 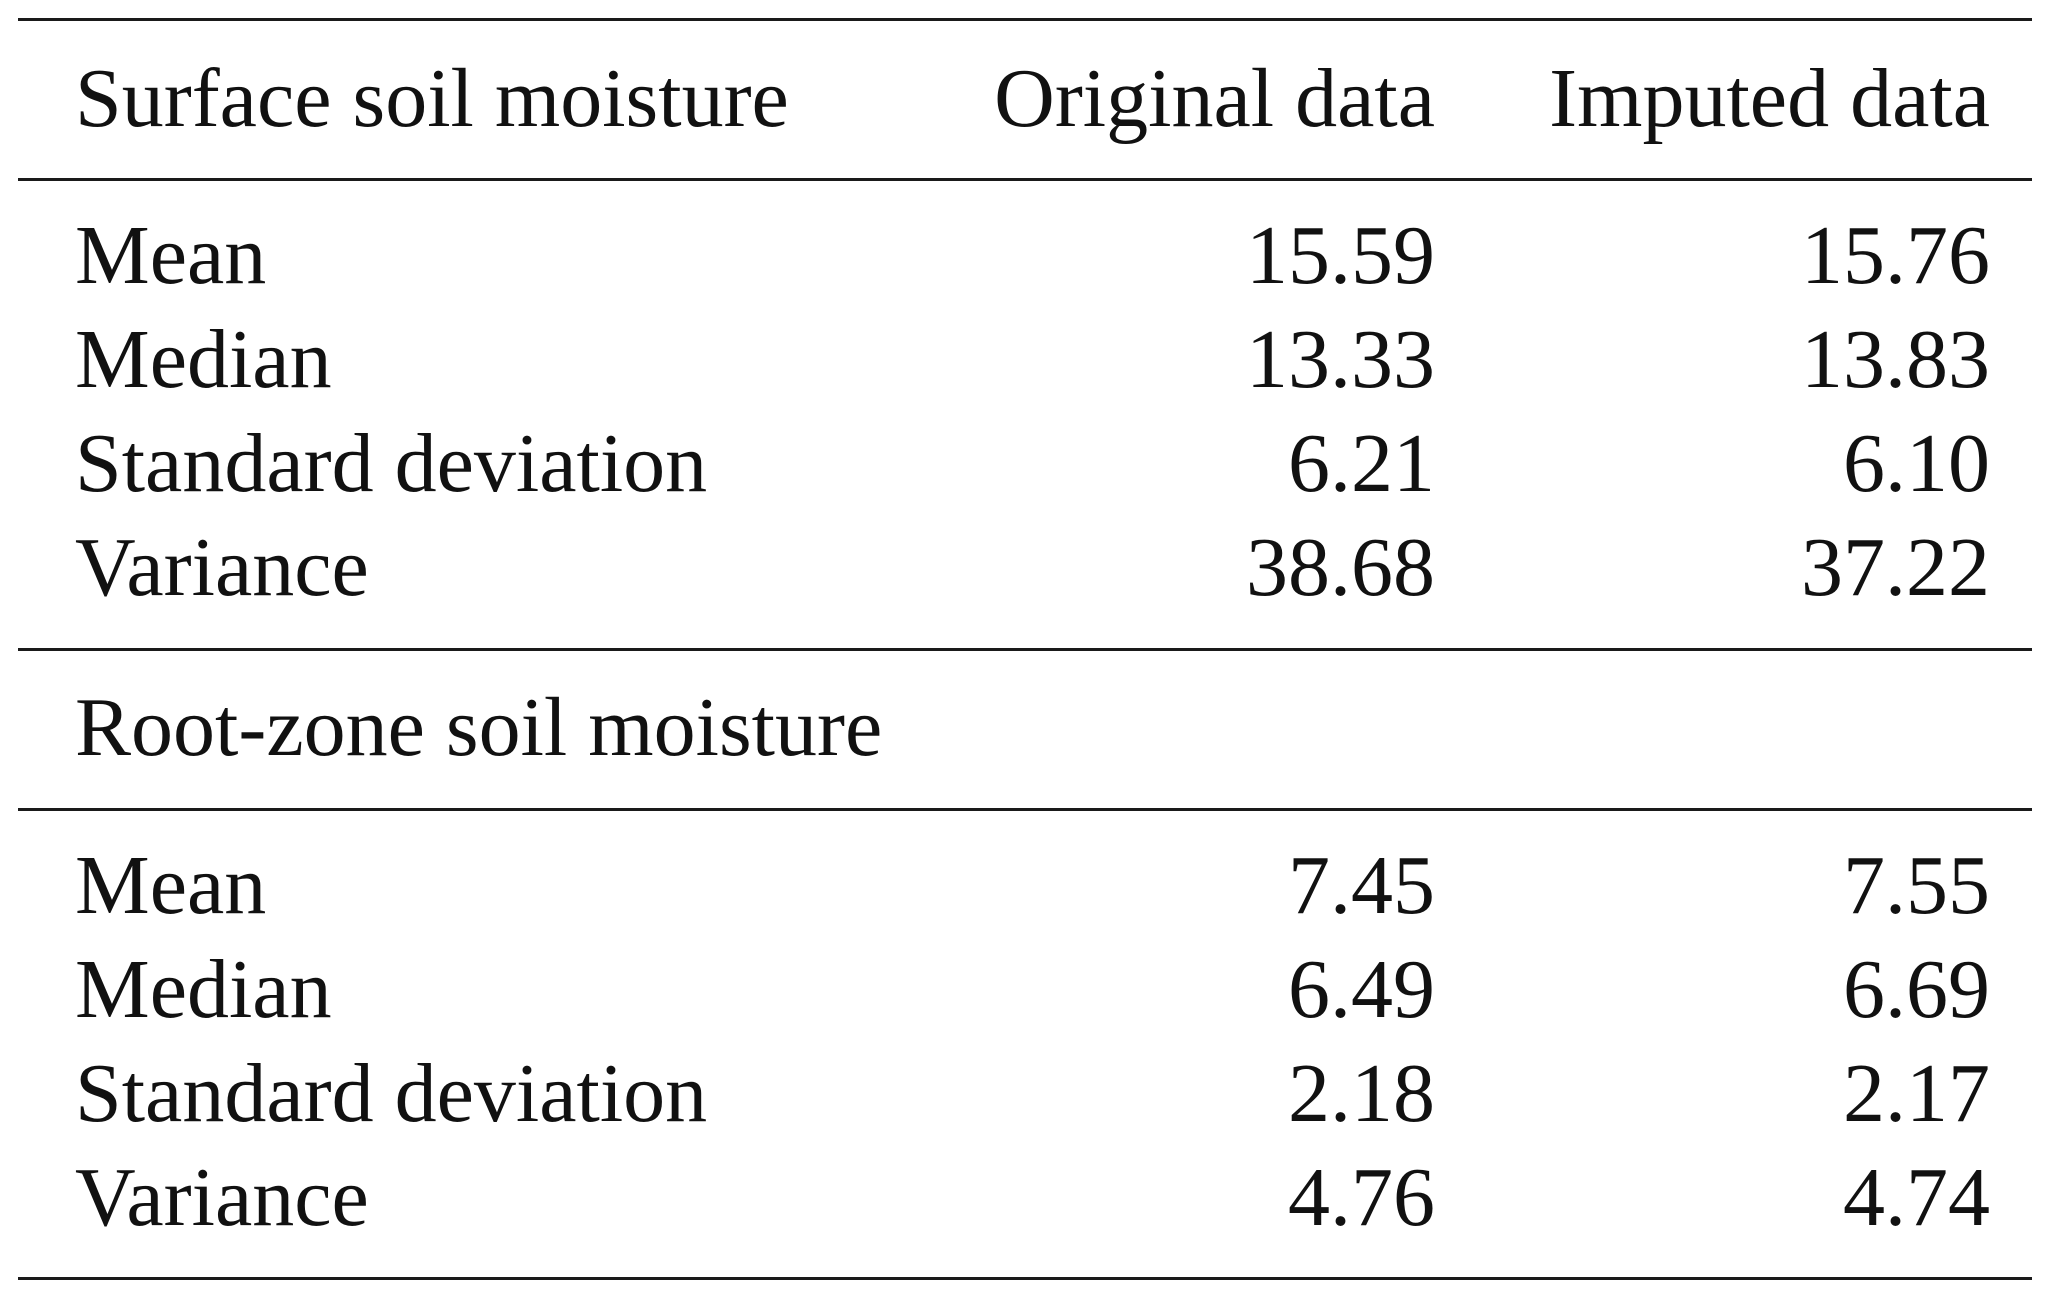 What do you see at coordinates (203, 359) in the screenshot?
I see `surface-row-median-label: Median` at bounding box center [203, 359].